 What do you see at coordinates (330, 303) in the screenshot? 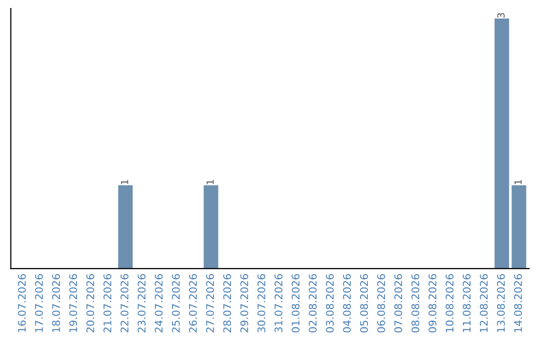
I see `x-tick-label: 03.08.2026` at bounding box center [330, 303].